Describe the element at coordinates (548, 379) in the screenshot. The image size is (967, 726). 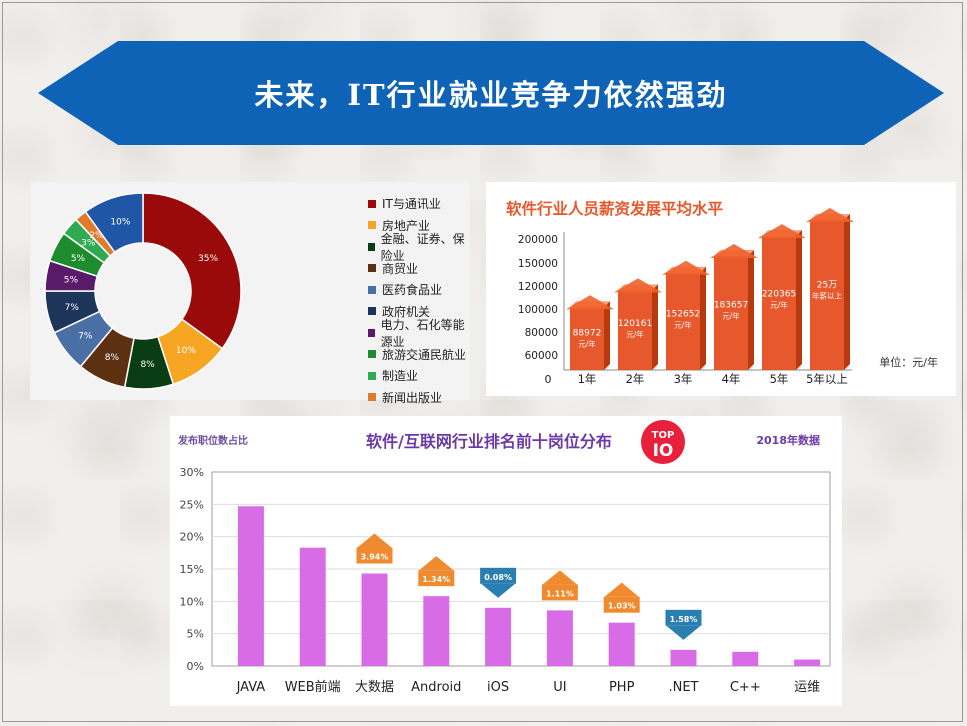
I see `salary-x-origin: 0` at that location.